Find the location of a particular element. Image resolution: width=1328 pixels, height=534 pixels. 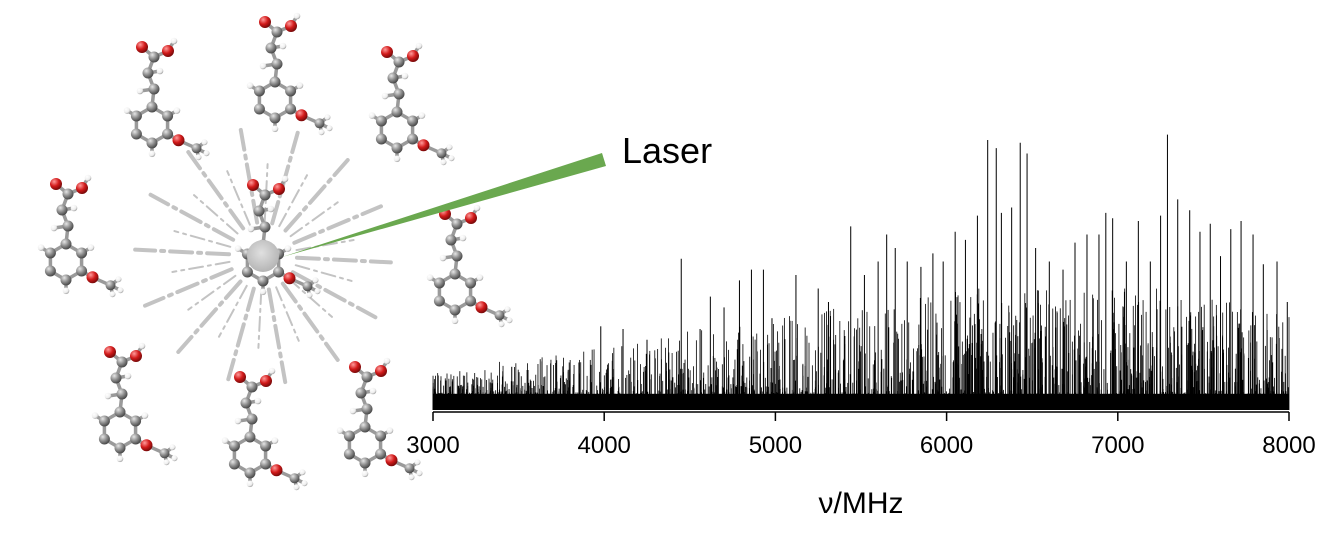

laser-beam-group: Laser is located at coordinates (479, 201).